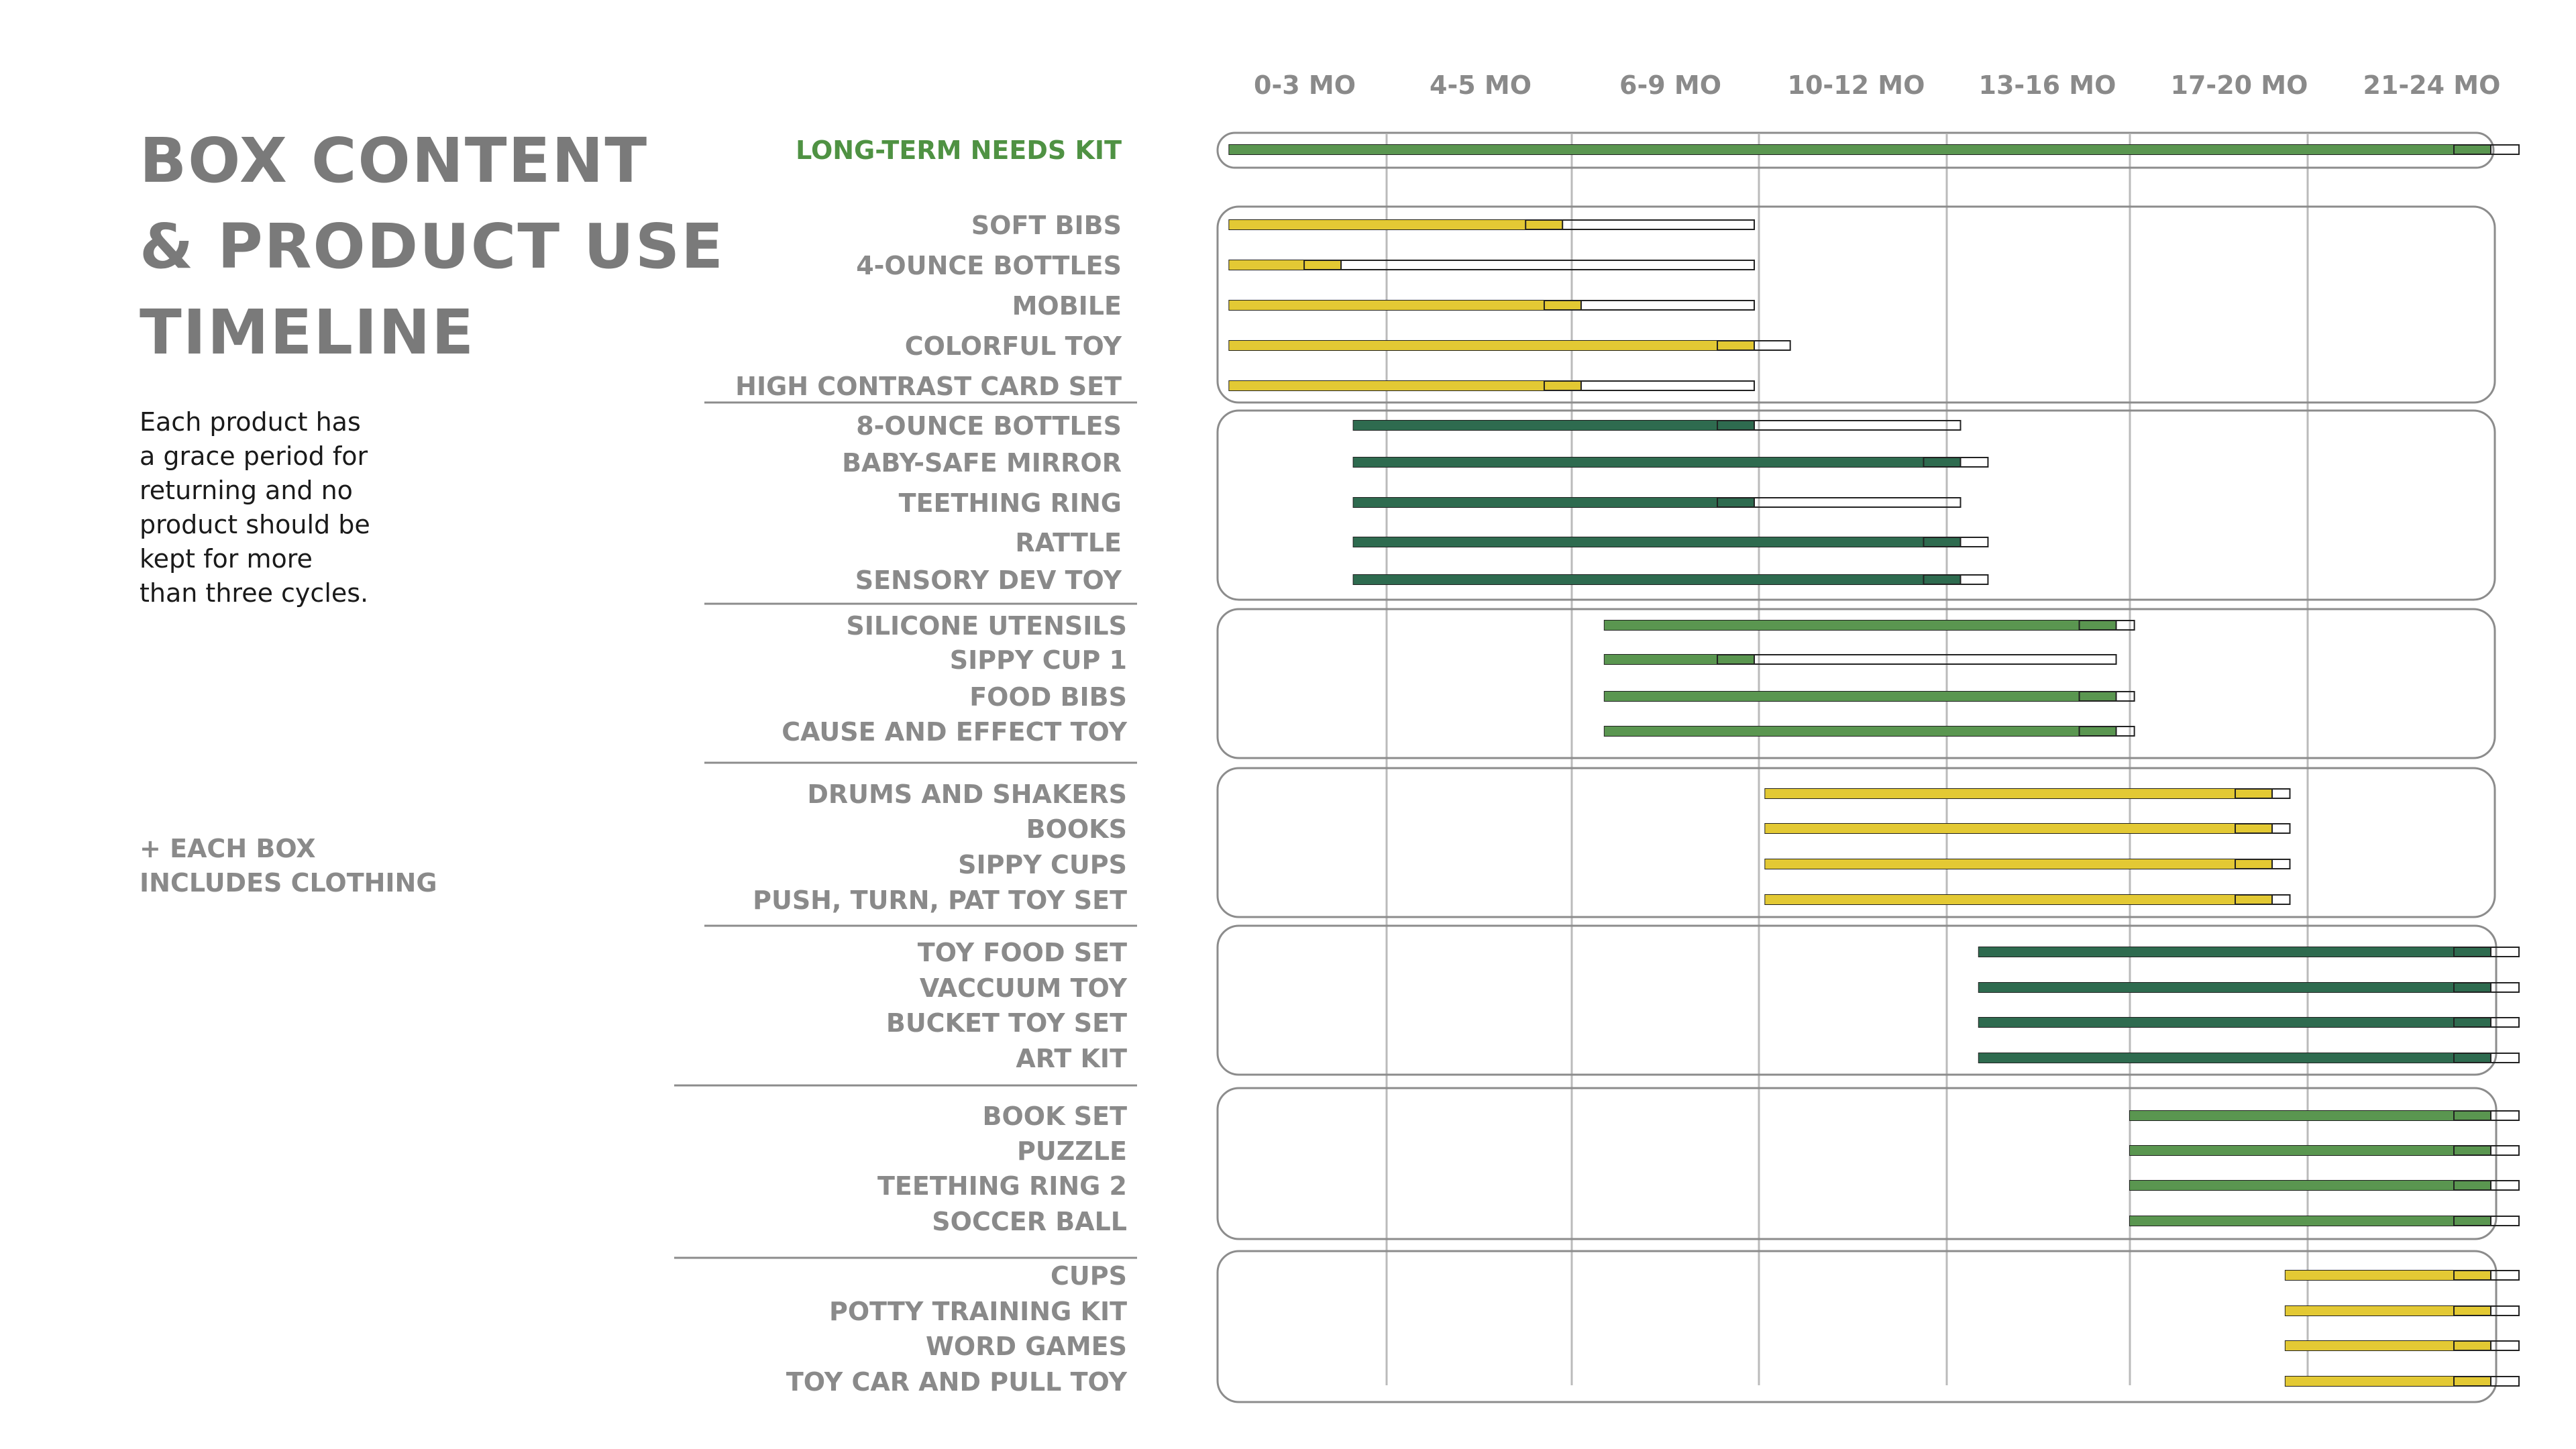  What do you see at coordinates (1038, 660) in the screenshot?
I see `product-label: SIPPY CUP 1` at bounding box center [1038, 660].